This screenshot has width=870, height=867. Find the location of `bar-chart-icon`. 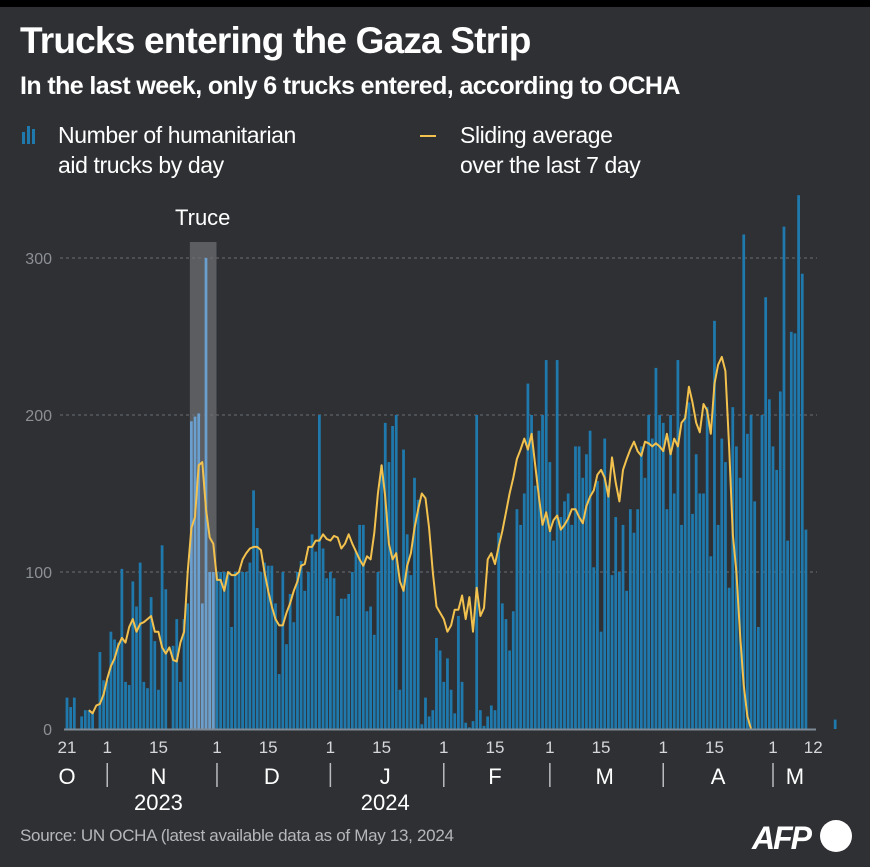

bar-chart-icon is located at coordinates (28, 135).